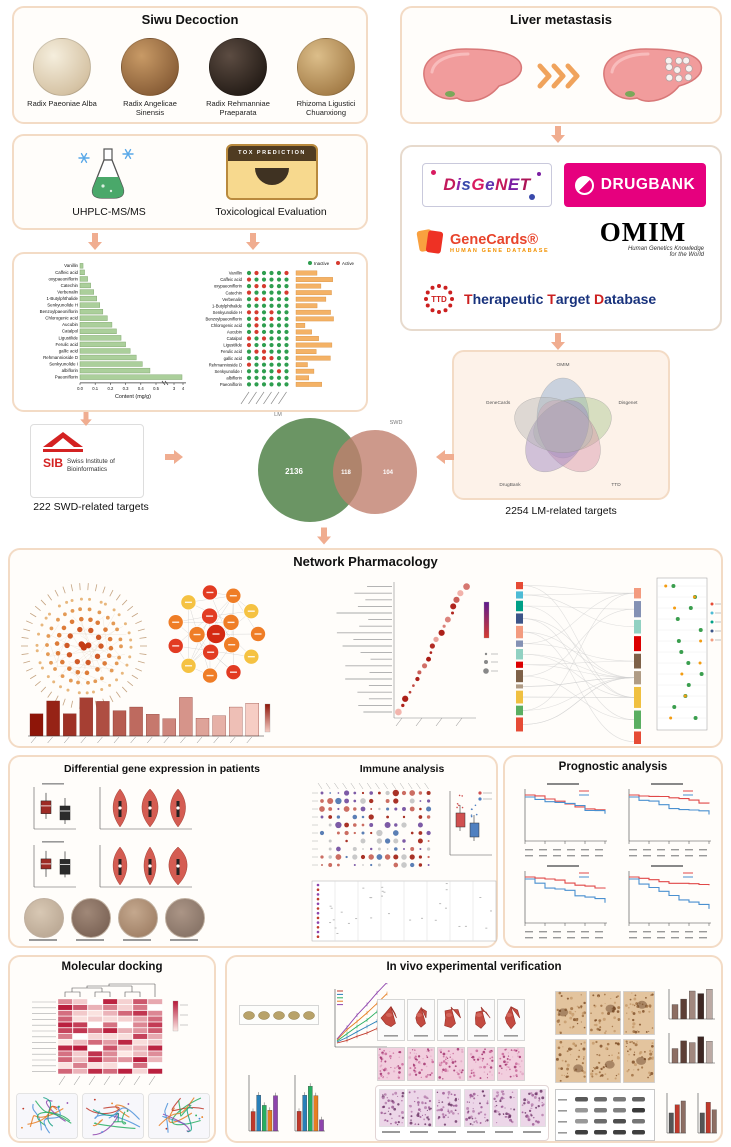 This screenshot has height=1147, width=731. What do you see at coordinates (648, 184) in the screenshot?
I see `drugbank-text: DRUGBANK` at bounding box center [648, 184].